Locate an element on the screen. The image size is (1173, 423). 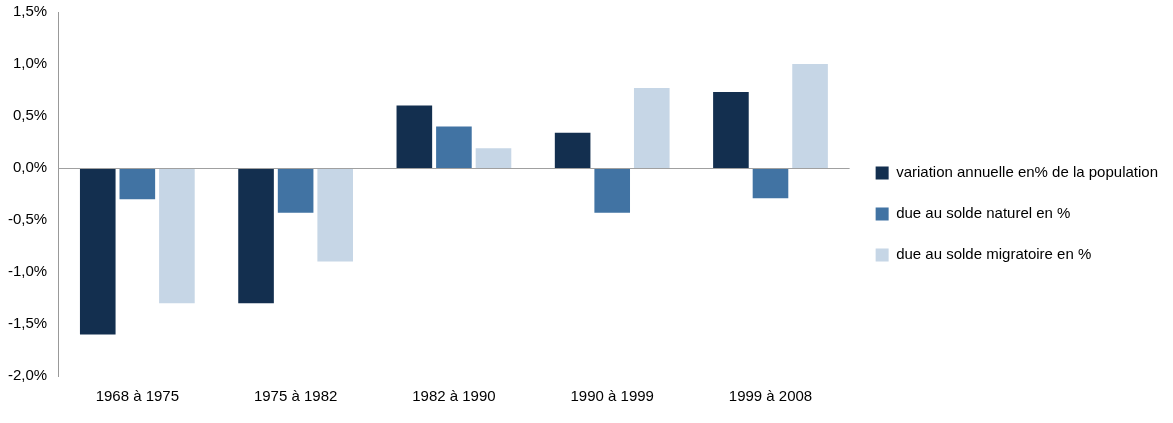
legend-label: due au solde naturel en % is located at coordinates (983, 213).